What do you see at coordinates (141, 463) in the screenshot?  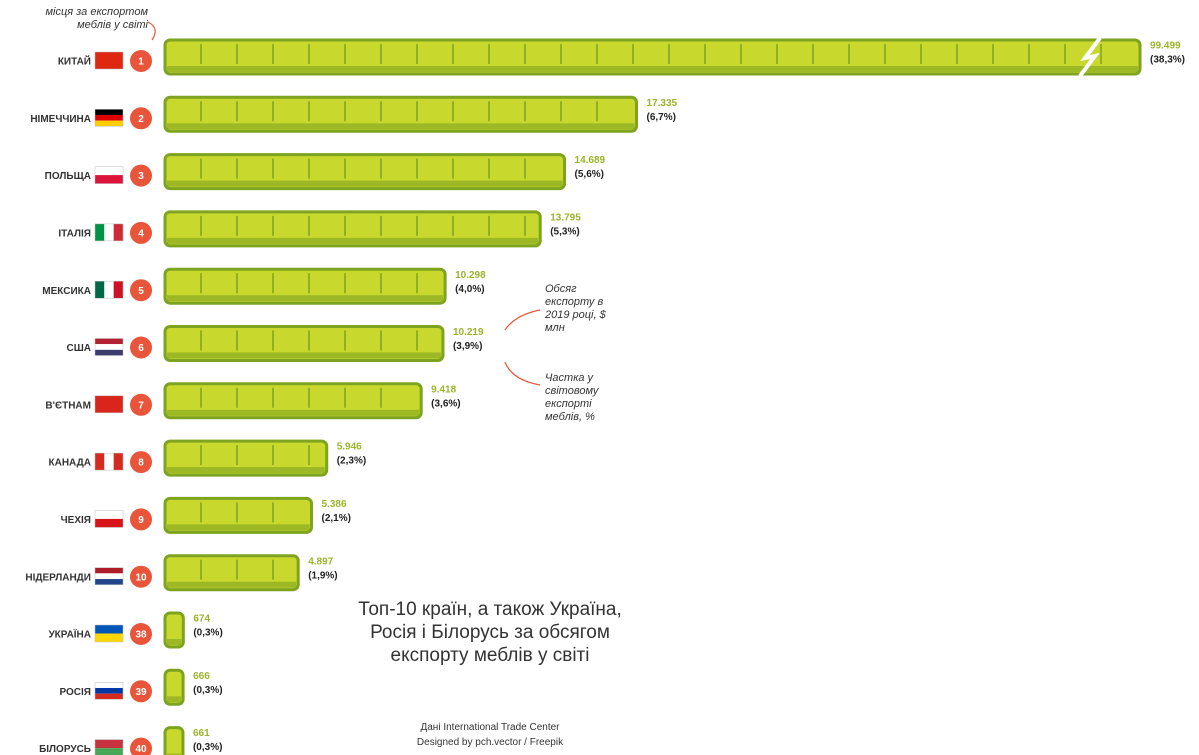 I see `rank: 8` at bounding box center [141, 463].